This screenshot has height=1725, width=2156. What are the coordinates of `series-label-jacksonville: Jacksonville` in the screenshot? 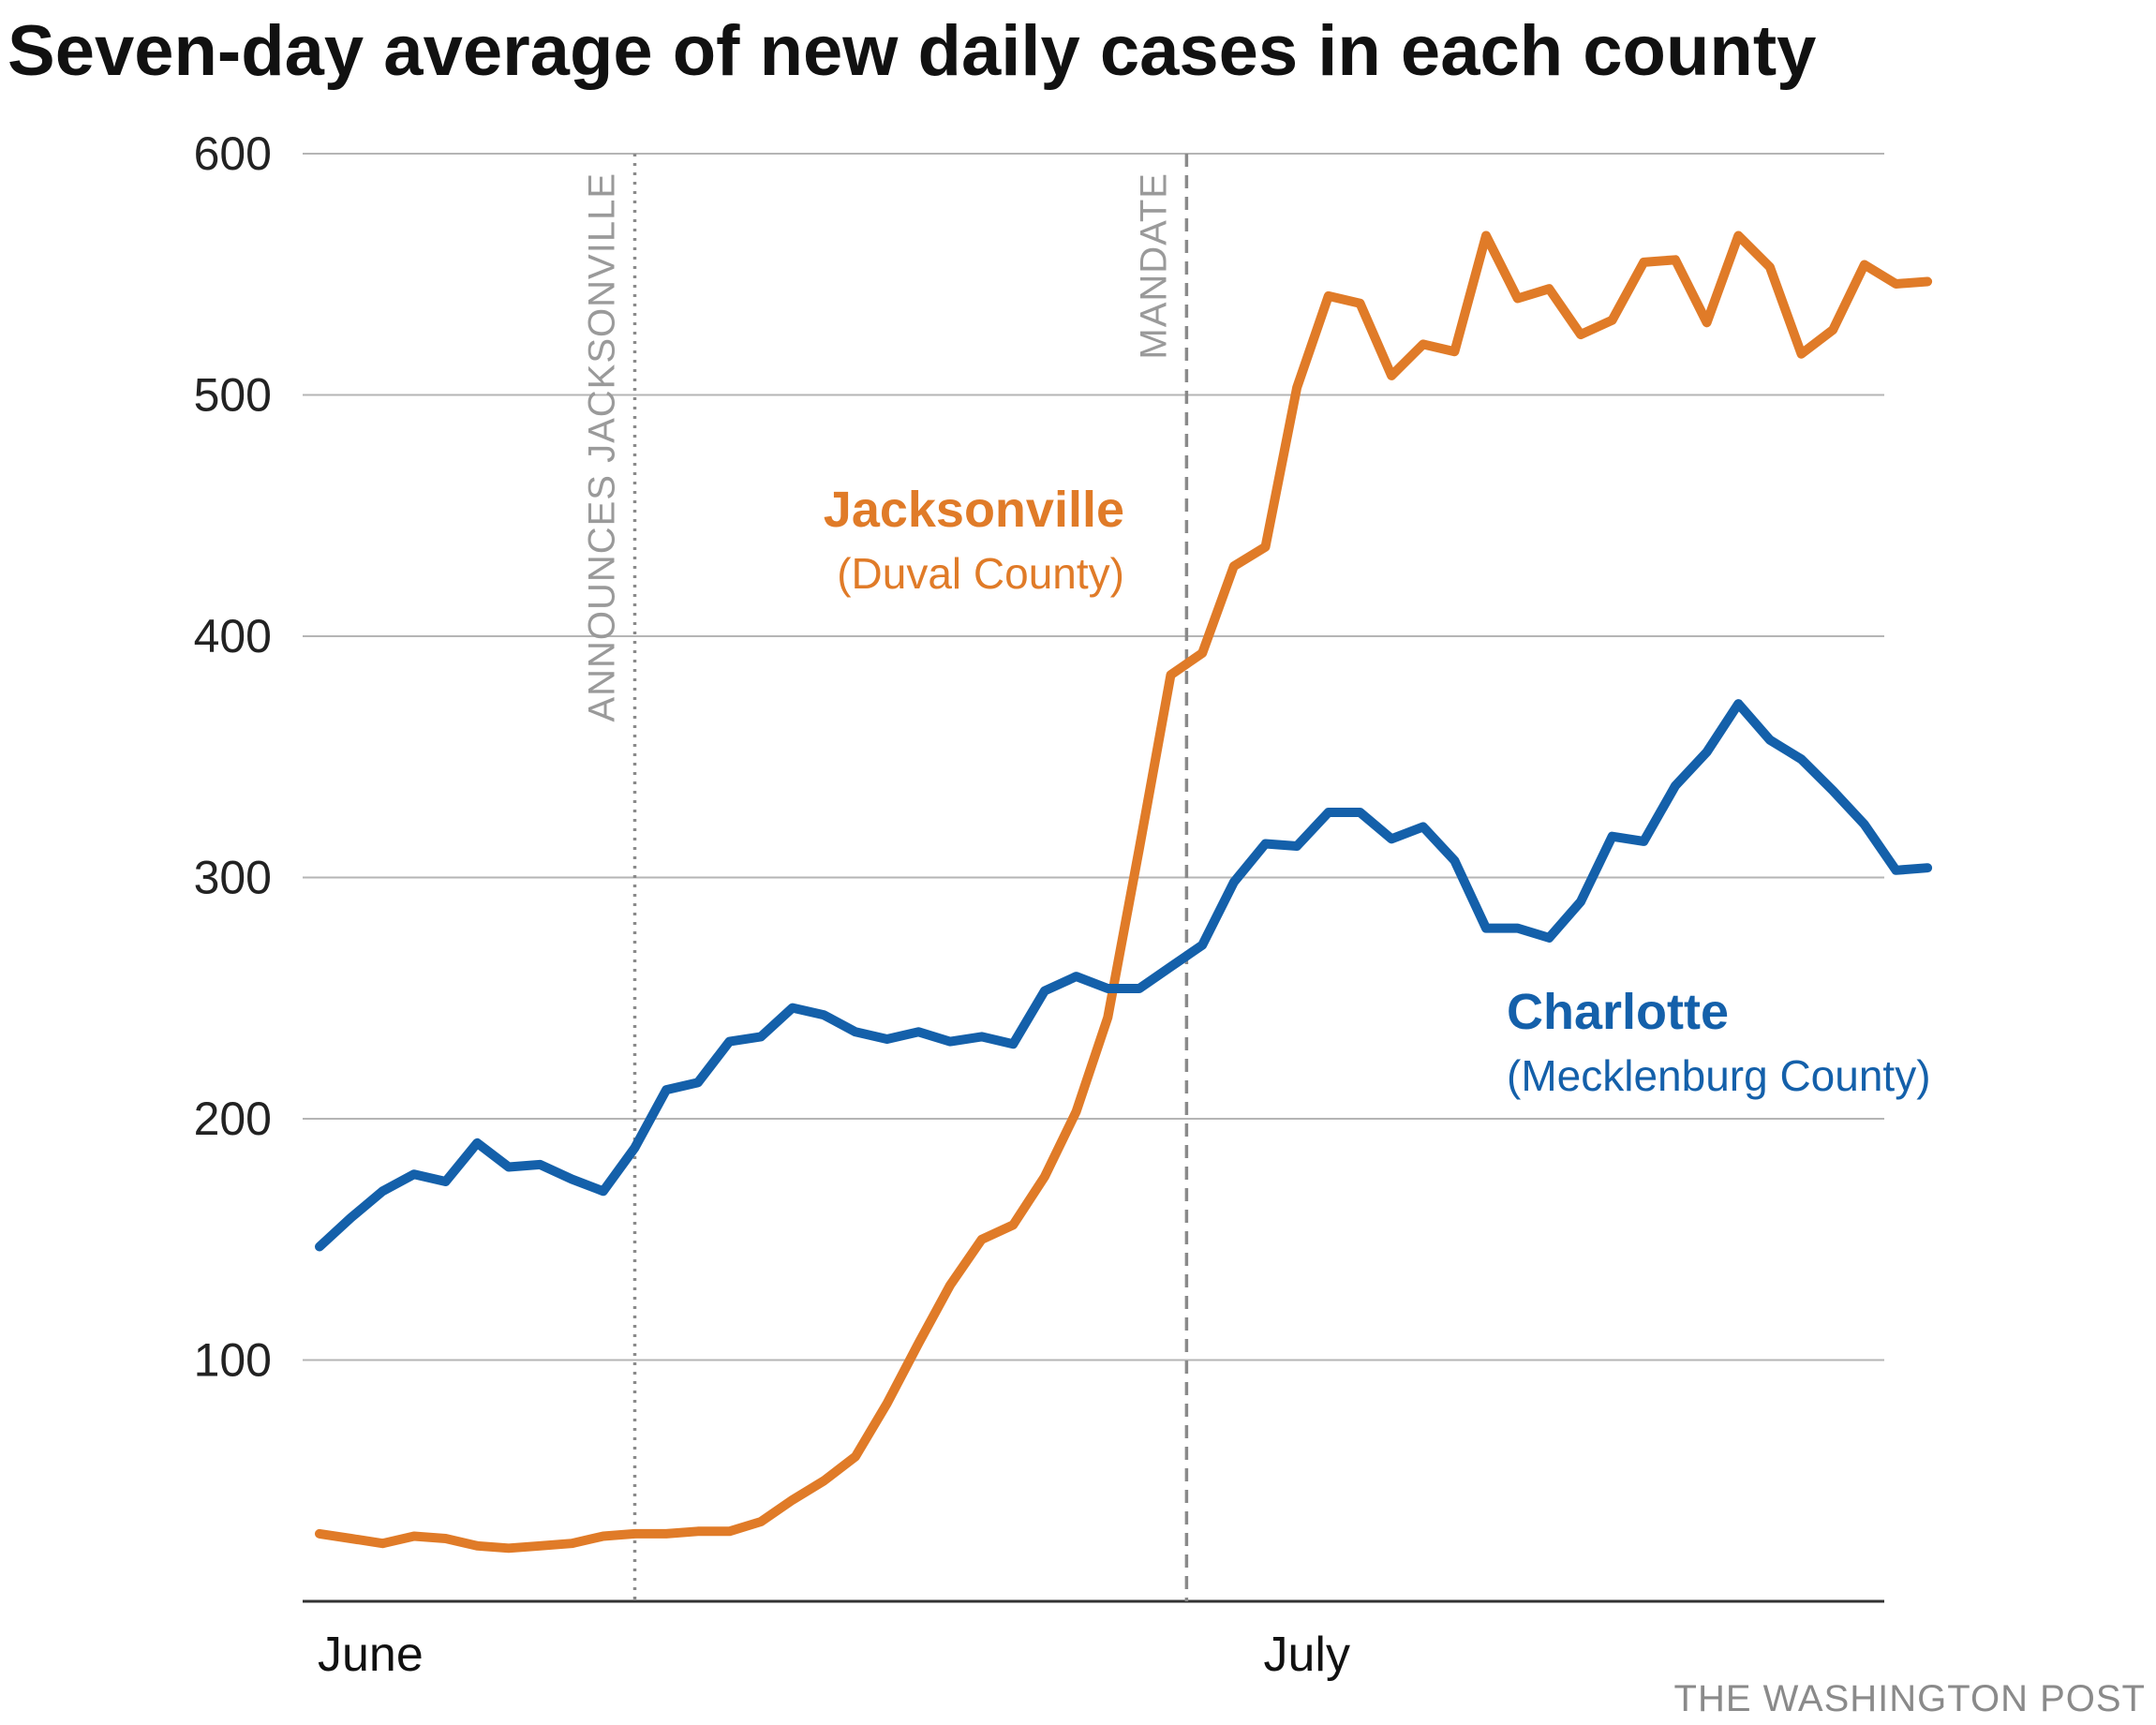 It's located at (974, 510).